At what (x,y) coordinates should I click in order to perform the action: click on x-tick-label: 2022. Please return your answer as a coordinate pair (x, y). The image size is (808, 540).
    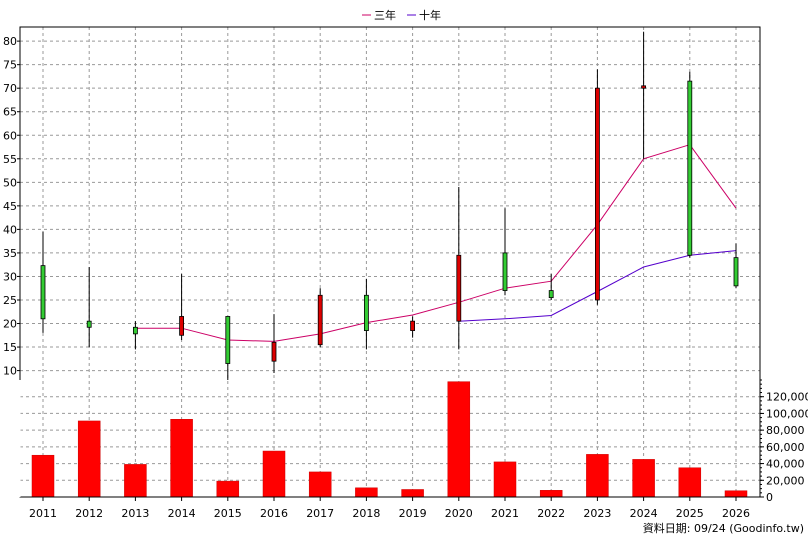
    Looking at the image, I should click on (551, 513).